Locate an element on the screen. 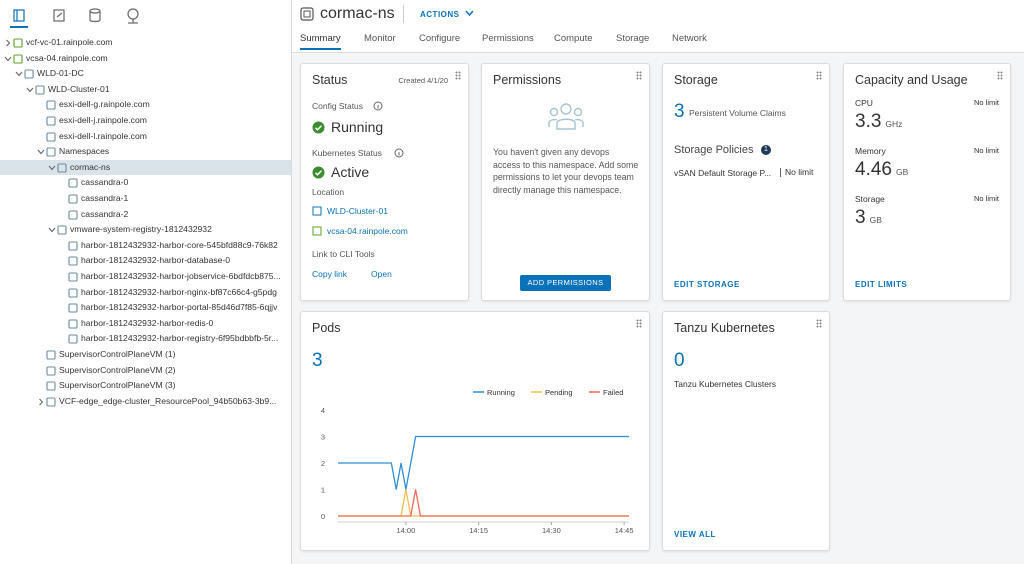 This screenshot has height=564, width=1024. x-tick-label: 14:30 is located at coordinates (551, 530).